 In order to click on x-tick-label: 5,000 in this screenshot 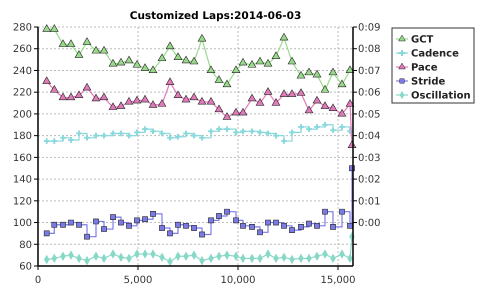, I will do `click(138, 280)`.